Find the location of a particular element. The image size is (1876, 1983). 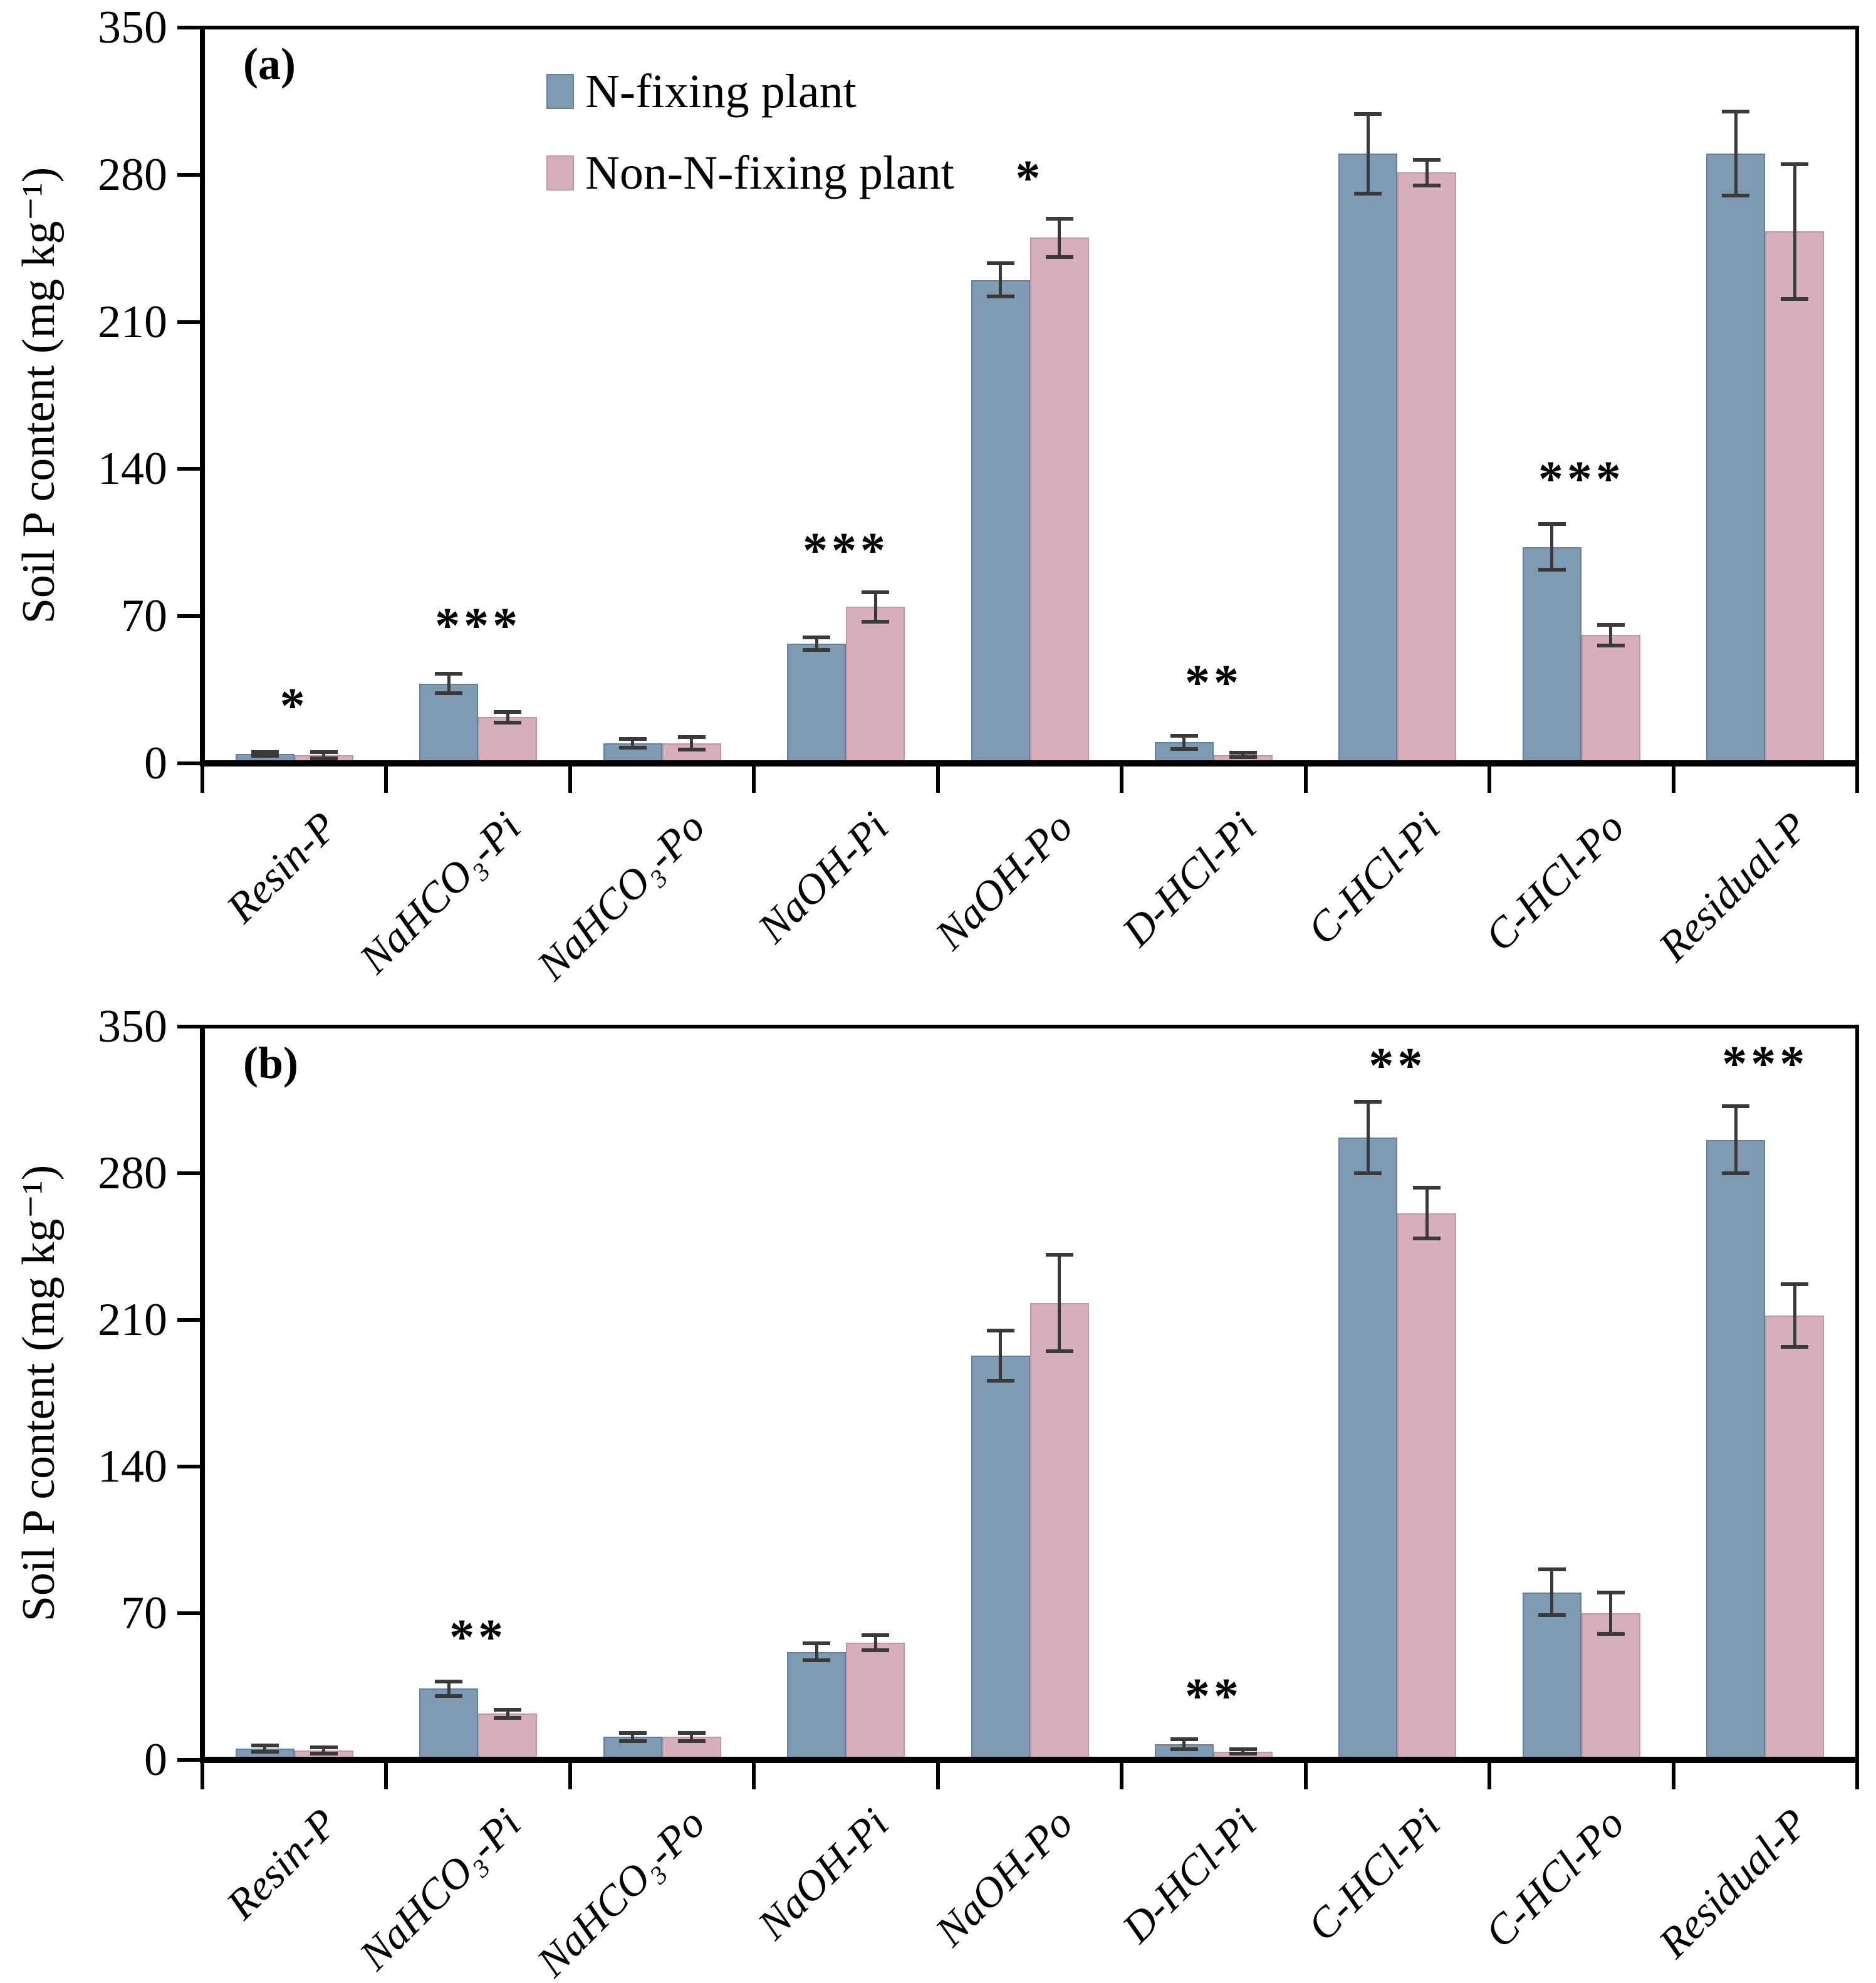

error-bar-cap-bottom-bar-n-fixing-Resin-P is located at coordinates (265, 756).